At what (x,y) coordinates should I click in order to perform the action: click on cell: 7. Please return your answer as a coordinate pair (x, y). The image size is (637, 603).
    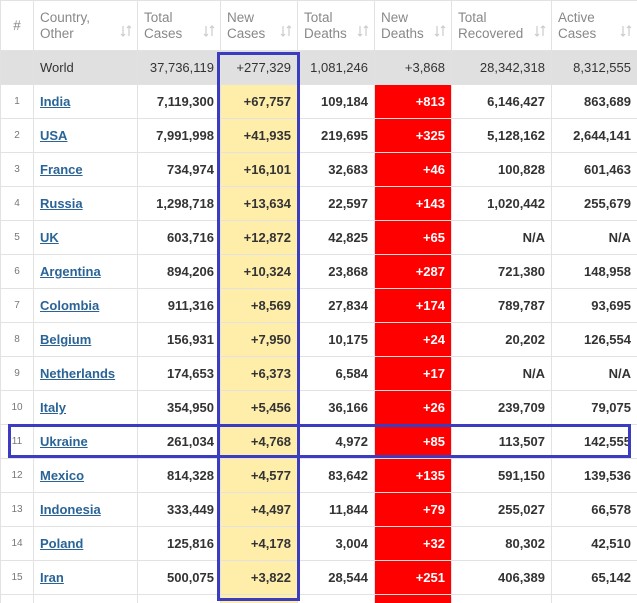
    Looking at the image, I should click on (17, 305).